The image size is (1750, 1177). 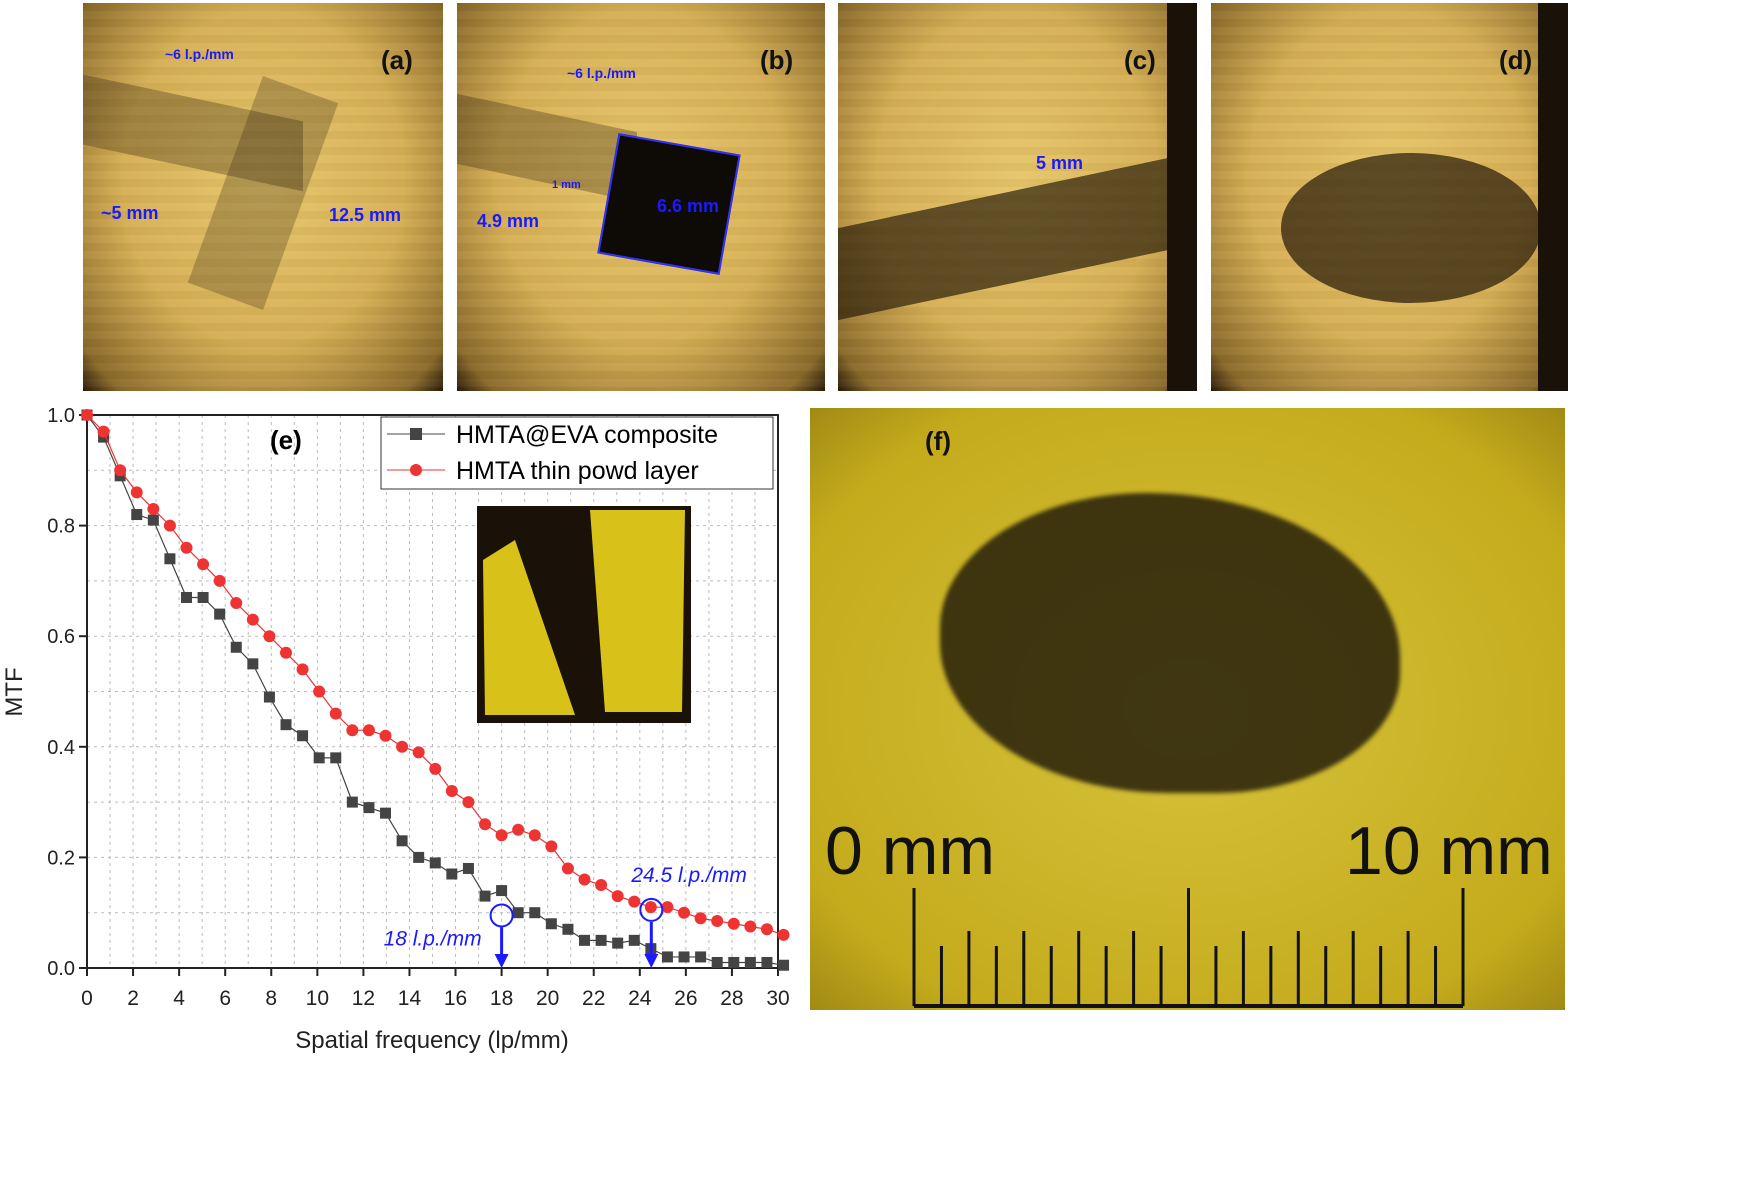 What do you see at coordinates (416, 434) in the screenshot?
I see `legend-square-marker` at bounding box center [416, 434].